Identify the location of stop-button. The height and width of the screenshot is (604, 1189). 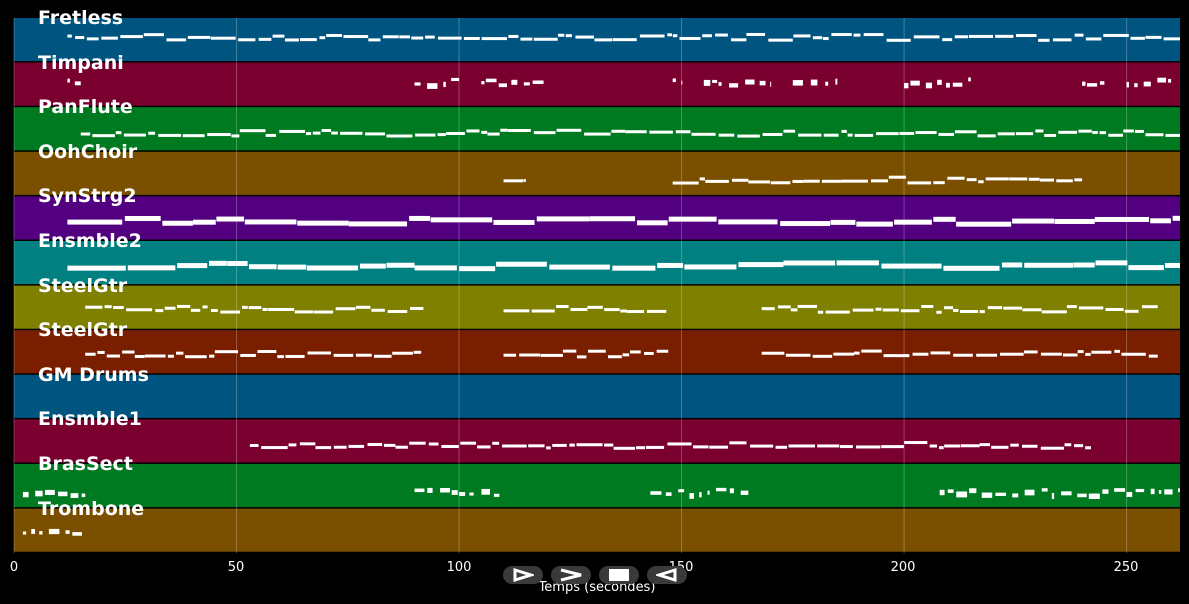
(619, 575).